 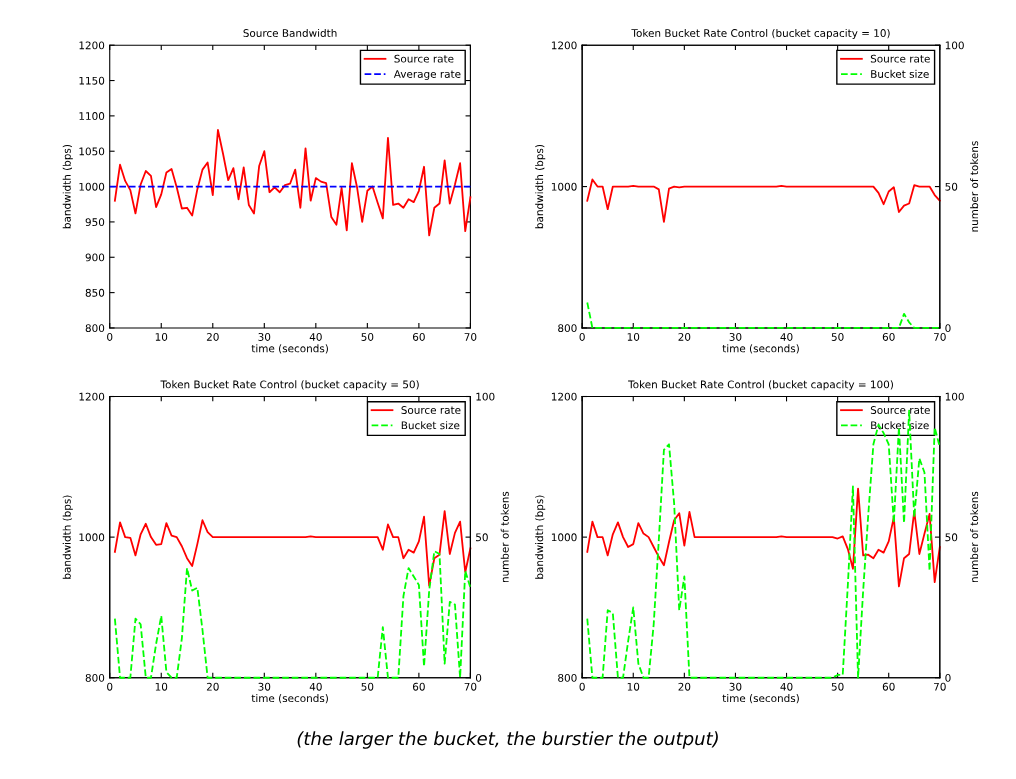 What do you see at coordinates (290, 32) in the screenshot?
I see `chart-title: Source Bandwidth` at bounding box center [290, 32].